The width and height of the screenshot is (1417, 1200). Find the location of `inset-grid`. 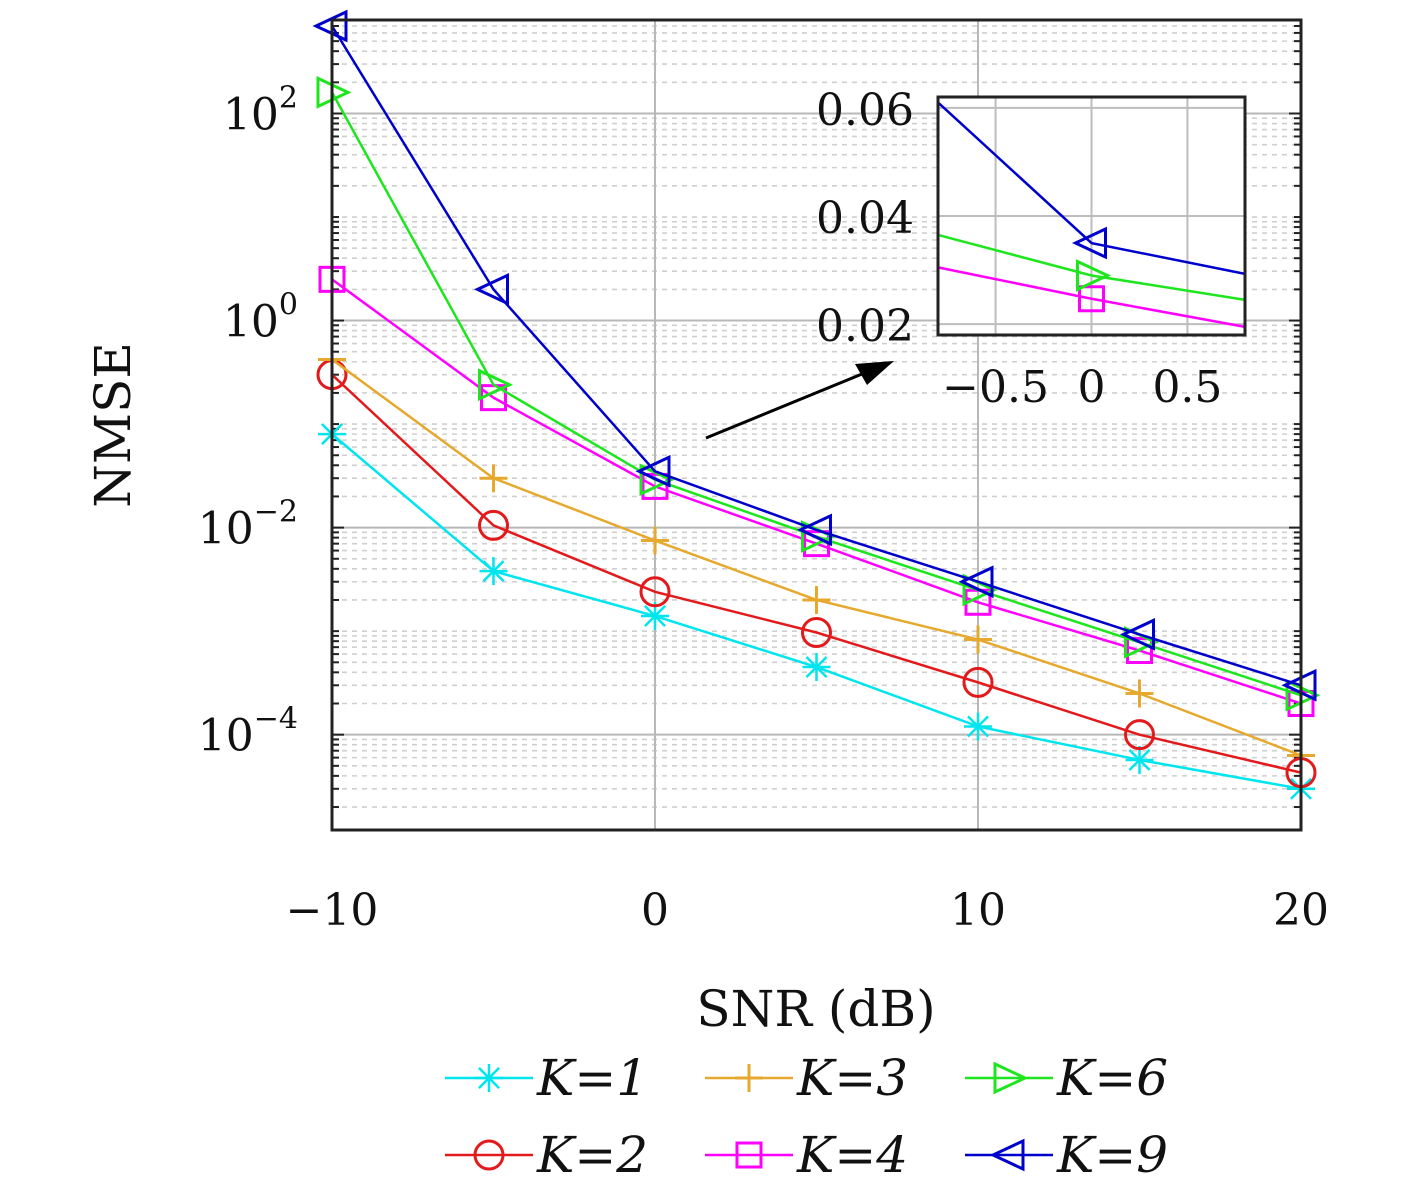

inset-grid is located at coordinates (1091, 216).